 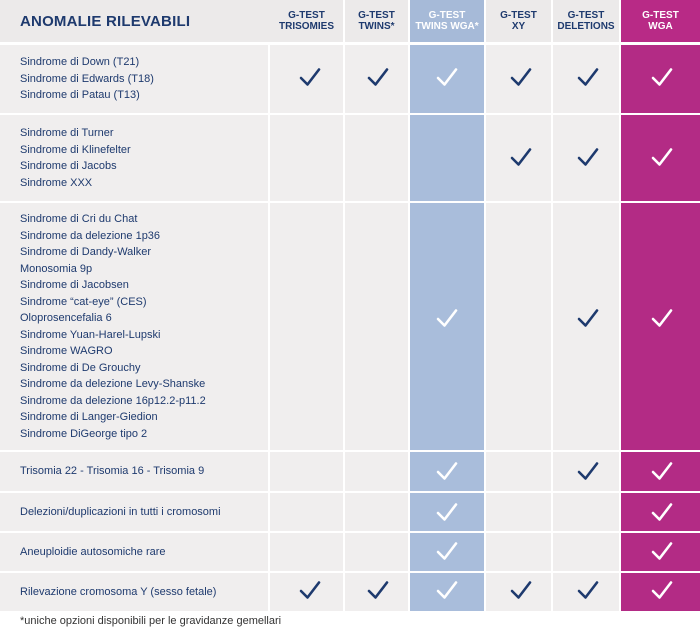 I want to click on anomaly-label: Sindrome di Patau (T13), so click(x=80, y=95).